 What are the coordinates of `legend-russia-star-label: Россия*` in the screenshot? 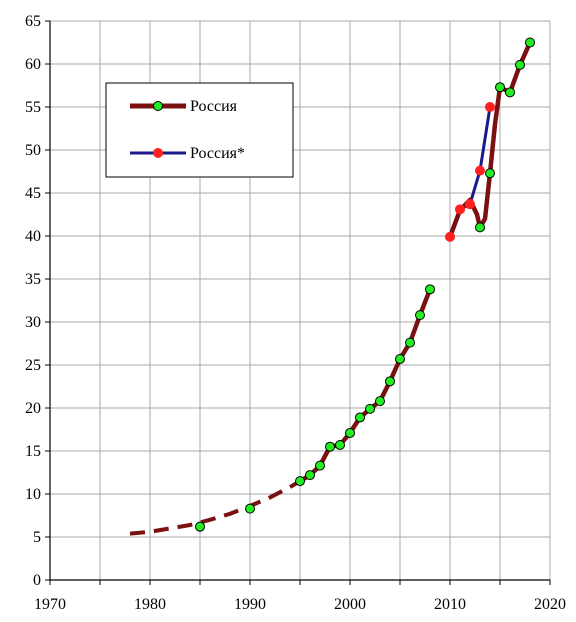 It's located at (217, 153).